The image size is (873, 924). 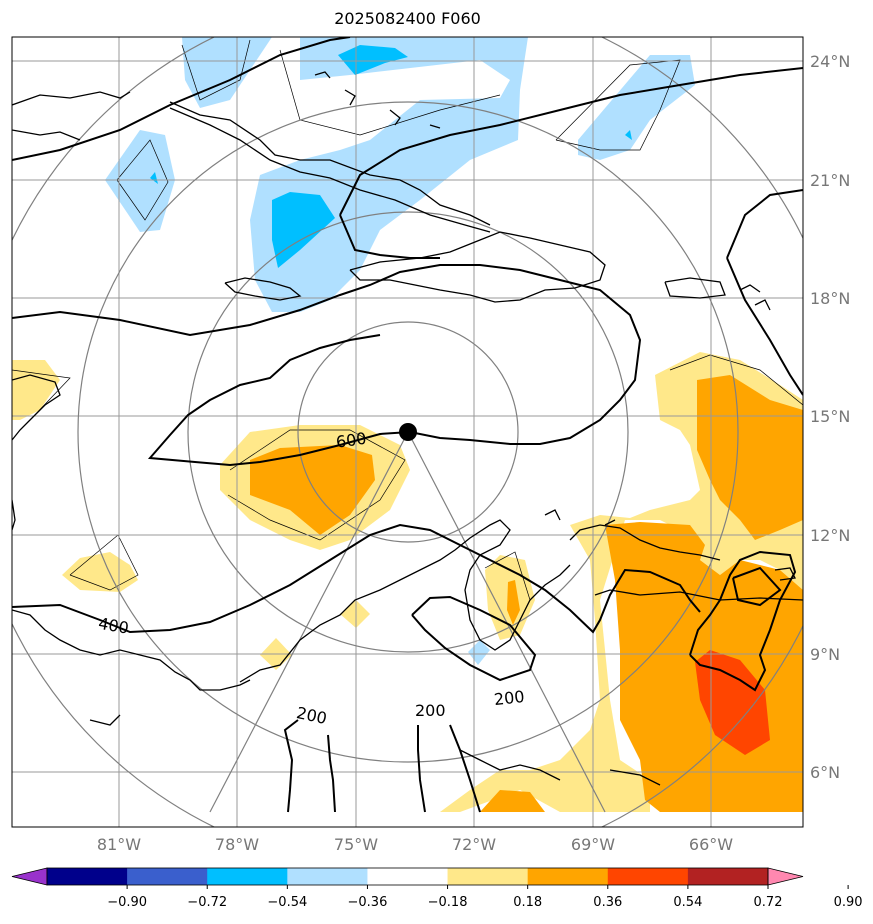 I want to click on contour-label-200-c: 200, so click(x=509, y=698).